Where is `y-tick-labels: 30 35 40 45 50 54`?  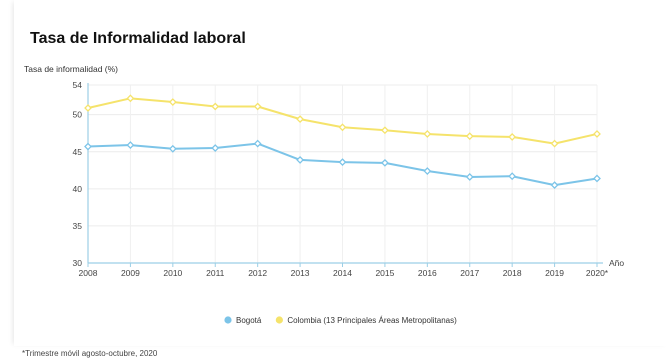
y-tick-labels: 30 35 40 45 50 54 is located at coordinates (78, 174).